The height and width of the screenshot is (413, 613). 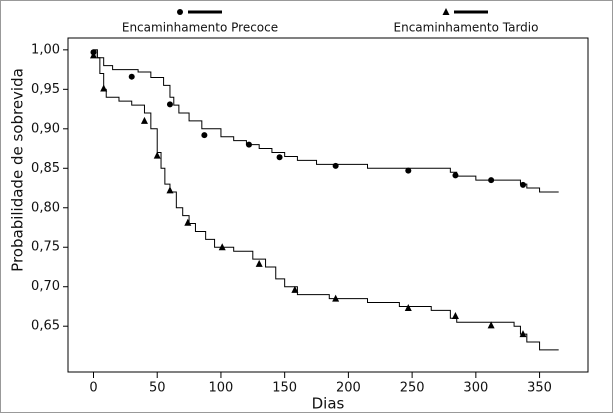 I want to click on y-tick-label: 0,95, so click(x=45, y=89).